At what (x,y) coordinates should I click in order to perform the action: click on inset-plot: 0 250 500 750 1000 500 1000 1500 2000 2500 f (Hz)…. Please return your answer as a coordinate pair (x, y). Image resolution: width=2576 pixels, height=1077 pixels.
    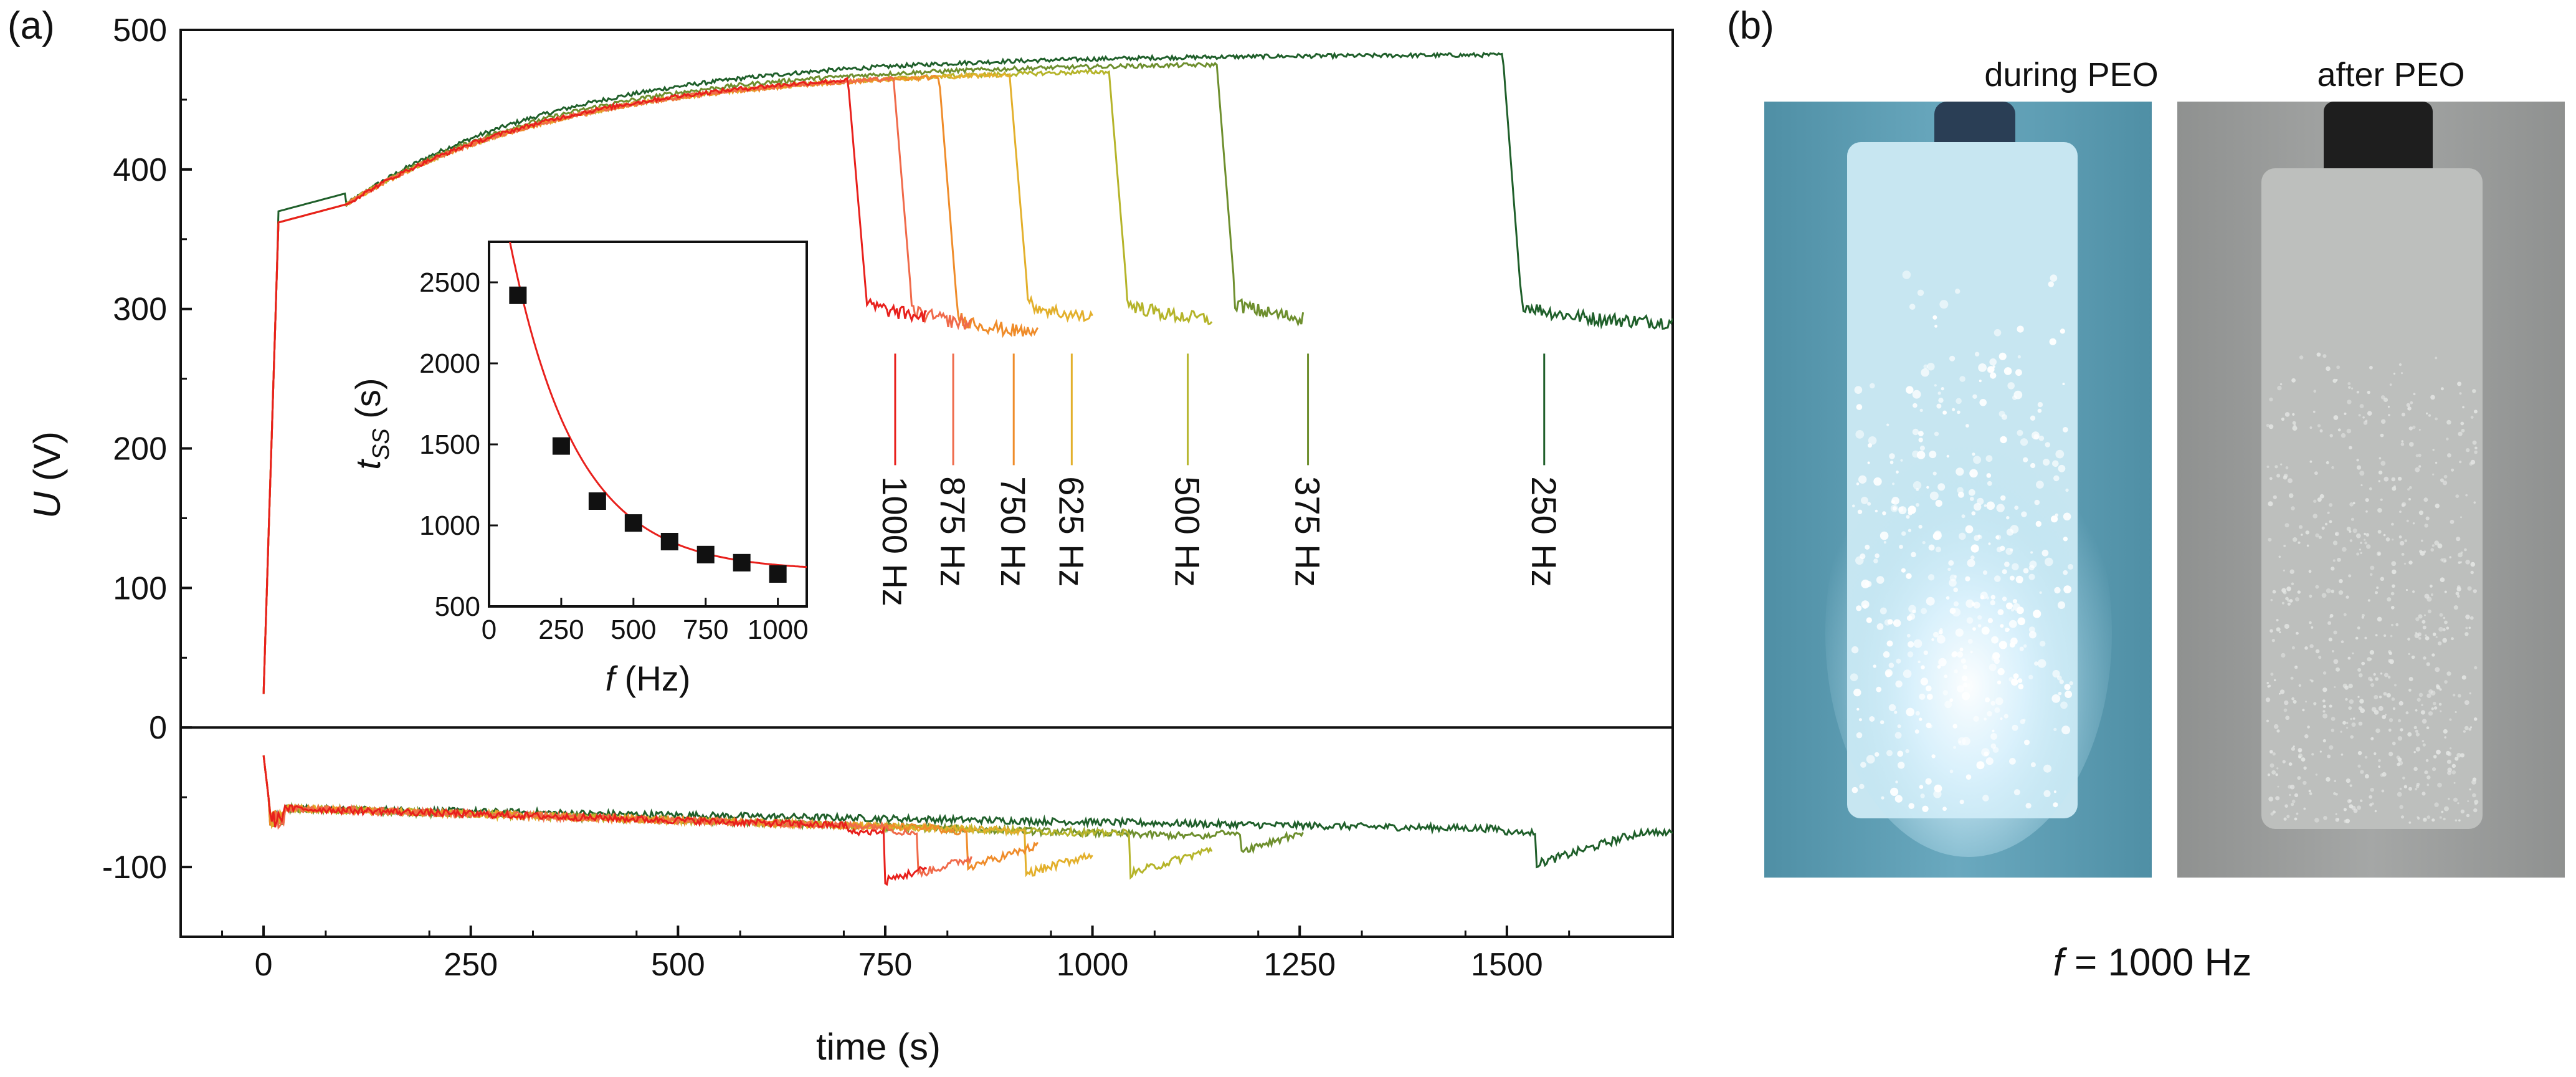
    Looking at the image, I should click on (578, 469).